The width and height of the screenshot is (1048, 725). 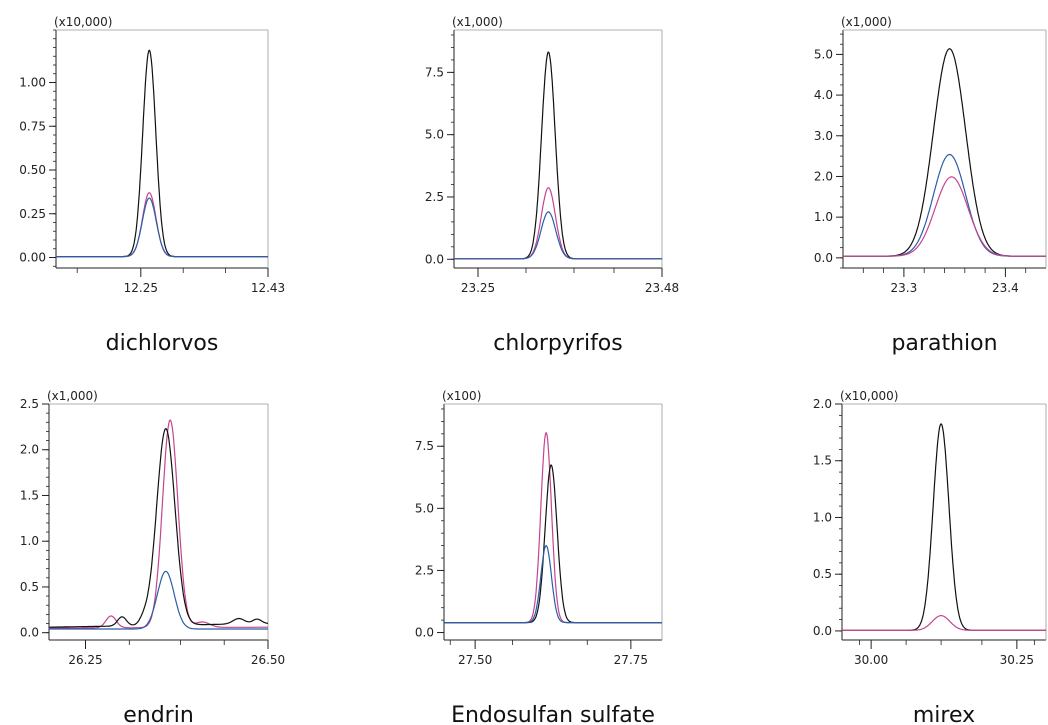 What do you see at coordinates (944, 343) in the screenshot?
I see `compound-name: parathion` at bounding box center [944, 343].